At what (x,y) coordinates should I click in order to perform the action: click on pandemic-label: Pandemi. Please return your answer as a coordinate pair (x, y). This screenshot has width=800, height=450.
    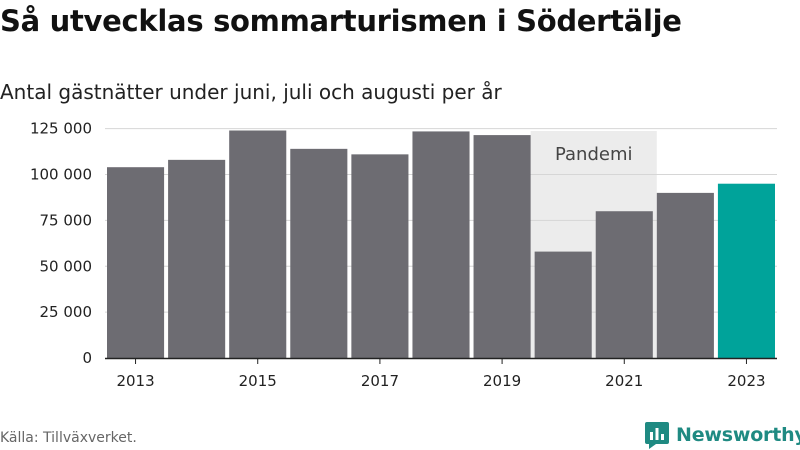
    Looking at the image, I should click on (594, 154).